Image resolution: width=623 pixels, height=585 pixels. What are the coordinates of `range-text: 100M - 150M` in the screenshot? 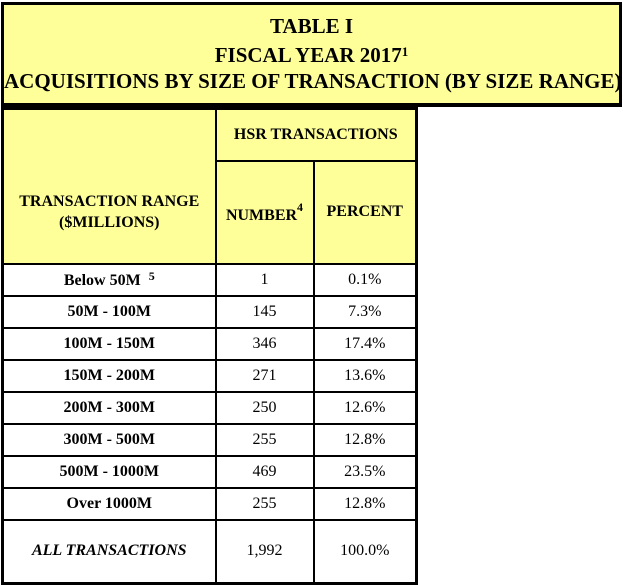 It's located at (109, 343).